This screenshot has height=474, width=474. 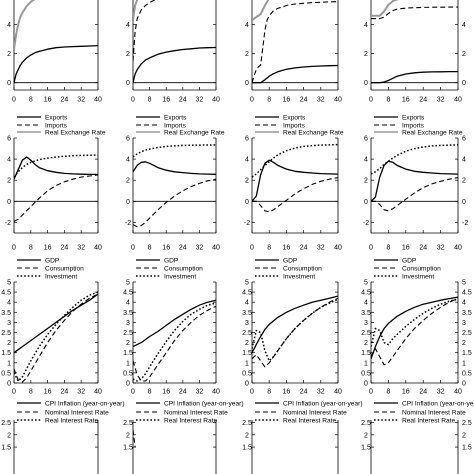 I want to click on legend-label: Investment, so click(x=299, y=277).